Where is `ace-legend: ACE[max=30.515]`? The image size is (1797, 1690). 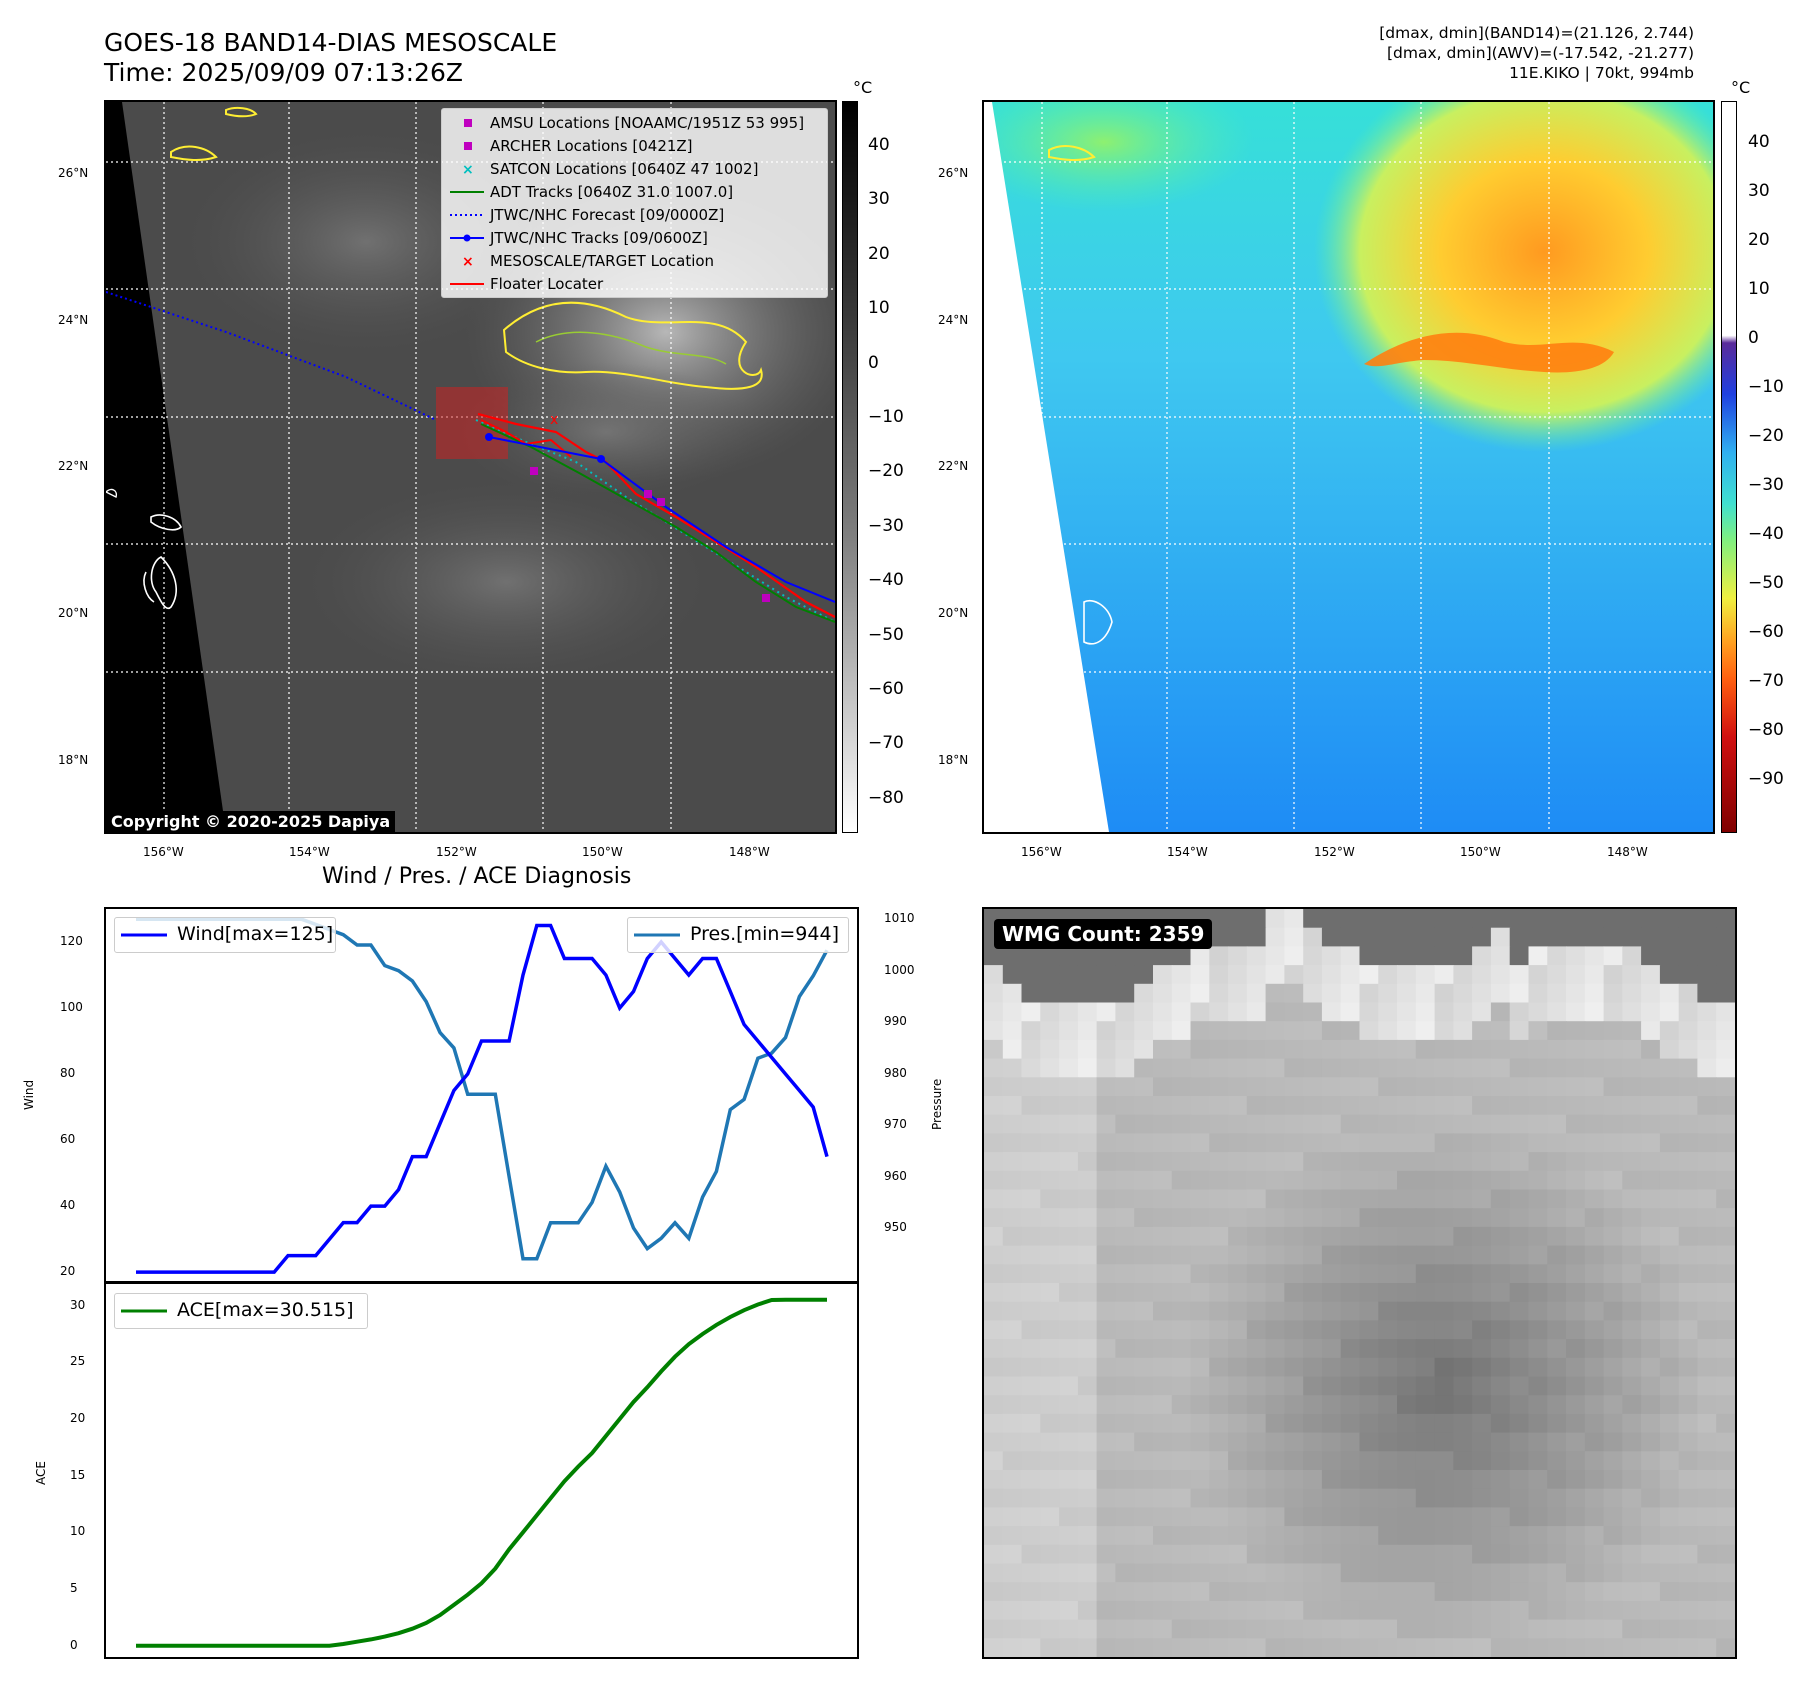
ace-legend: ACE[max=30.515] is located at coordinates (241, 1311).